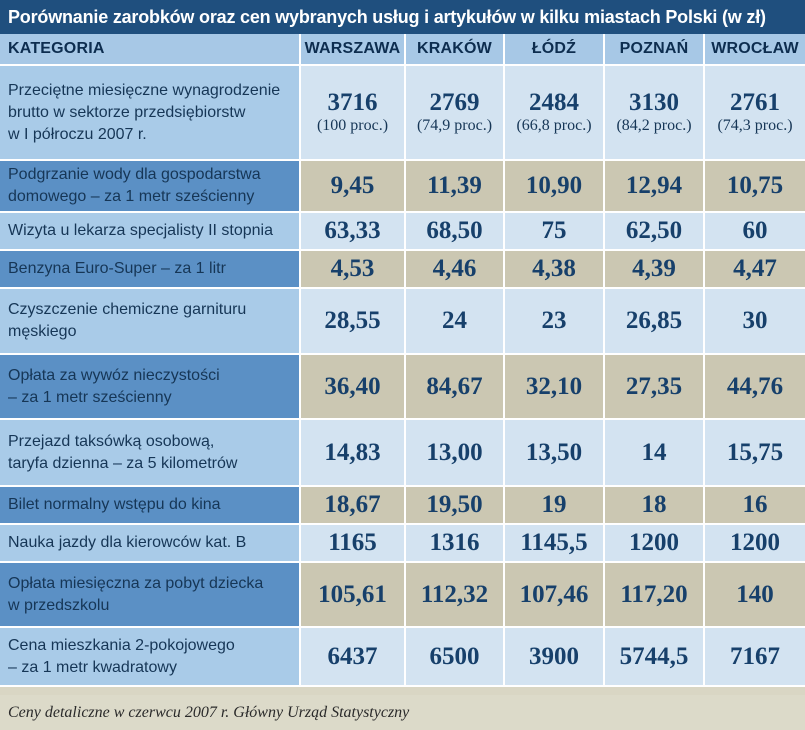 The height and width of the screenshot is (730, 805). Describe the element at coordinates (754, 387) in the screenshot. I see `value-cell: 44,76` at that location.